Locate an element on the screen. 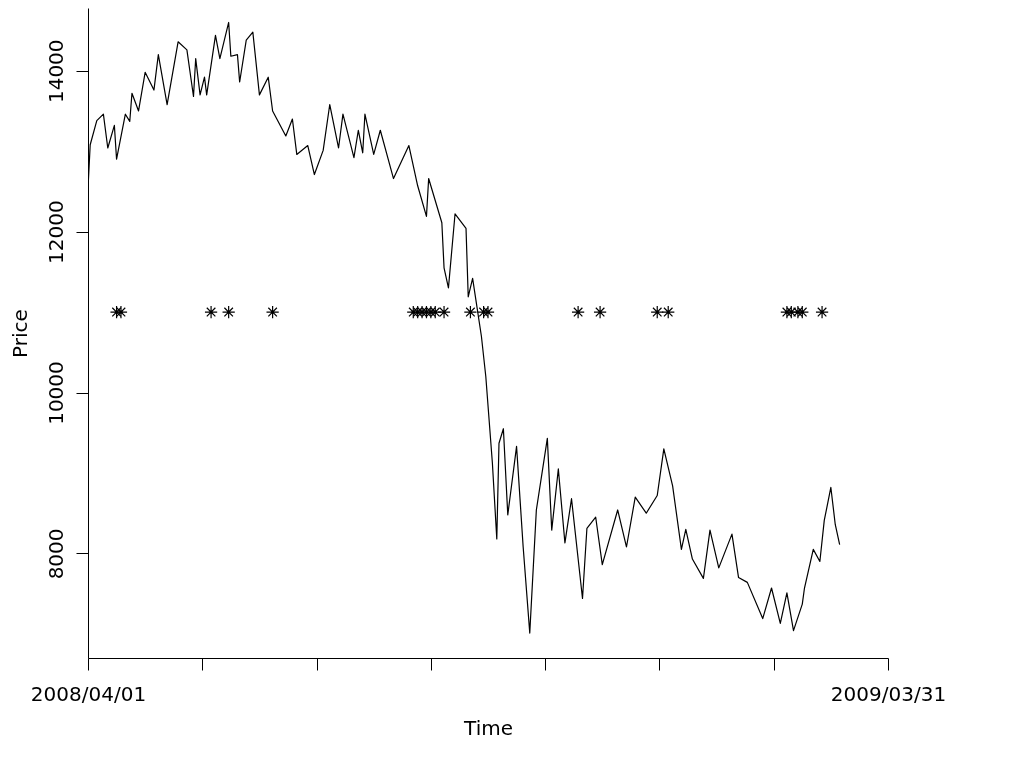 The width and height of the screenshot is (1016, 783). y-tick-label: 8000 is located at coordinates (55, 554).